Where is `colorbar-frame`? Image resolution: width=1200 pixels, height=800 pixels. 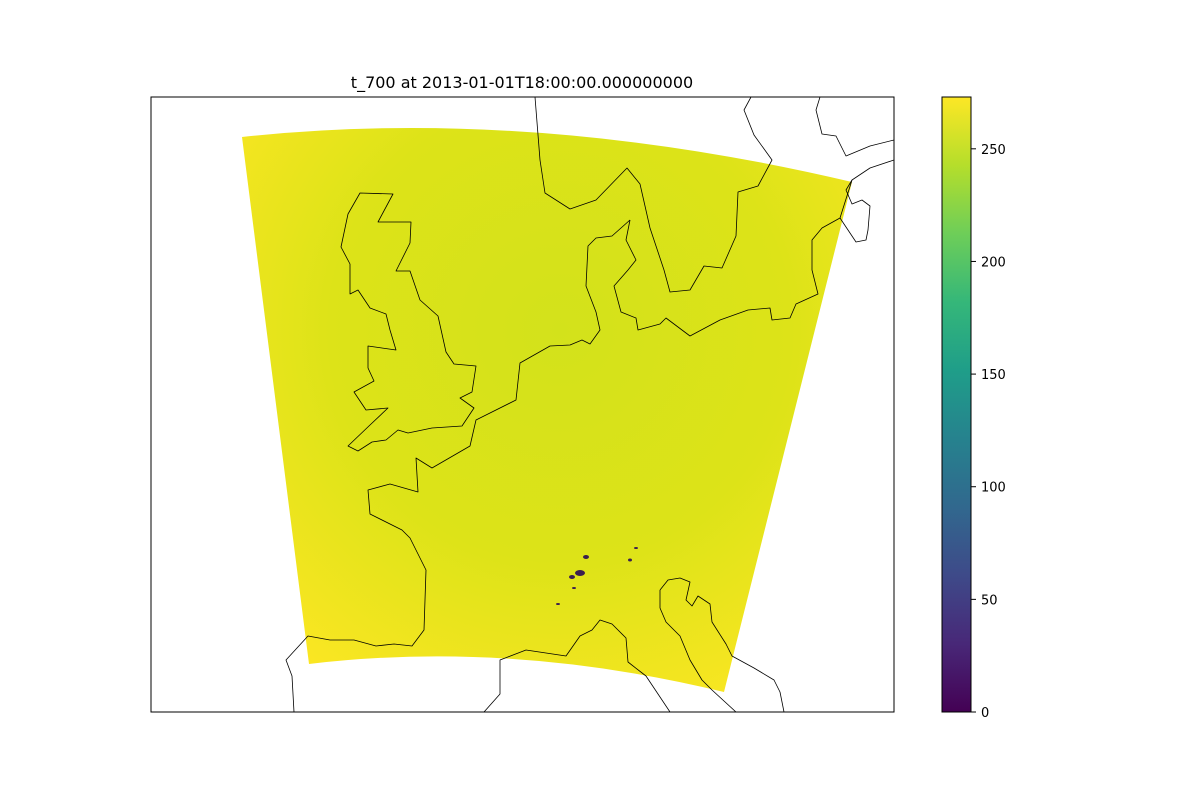 colorbar-frame is located at coordinates (956, 404).